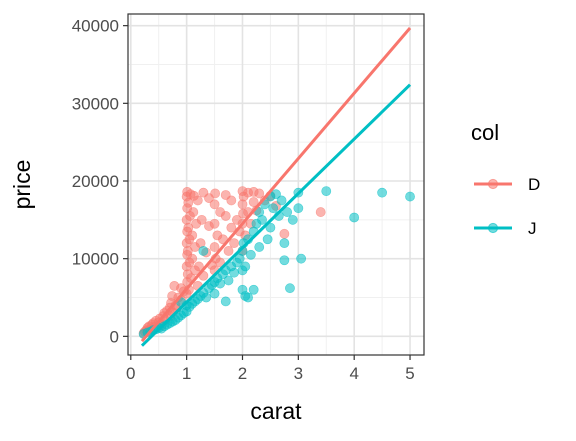  Describe the element at coordinates (409, 373) in the screenshot. I see `x-tick-label: 5` at that location.